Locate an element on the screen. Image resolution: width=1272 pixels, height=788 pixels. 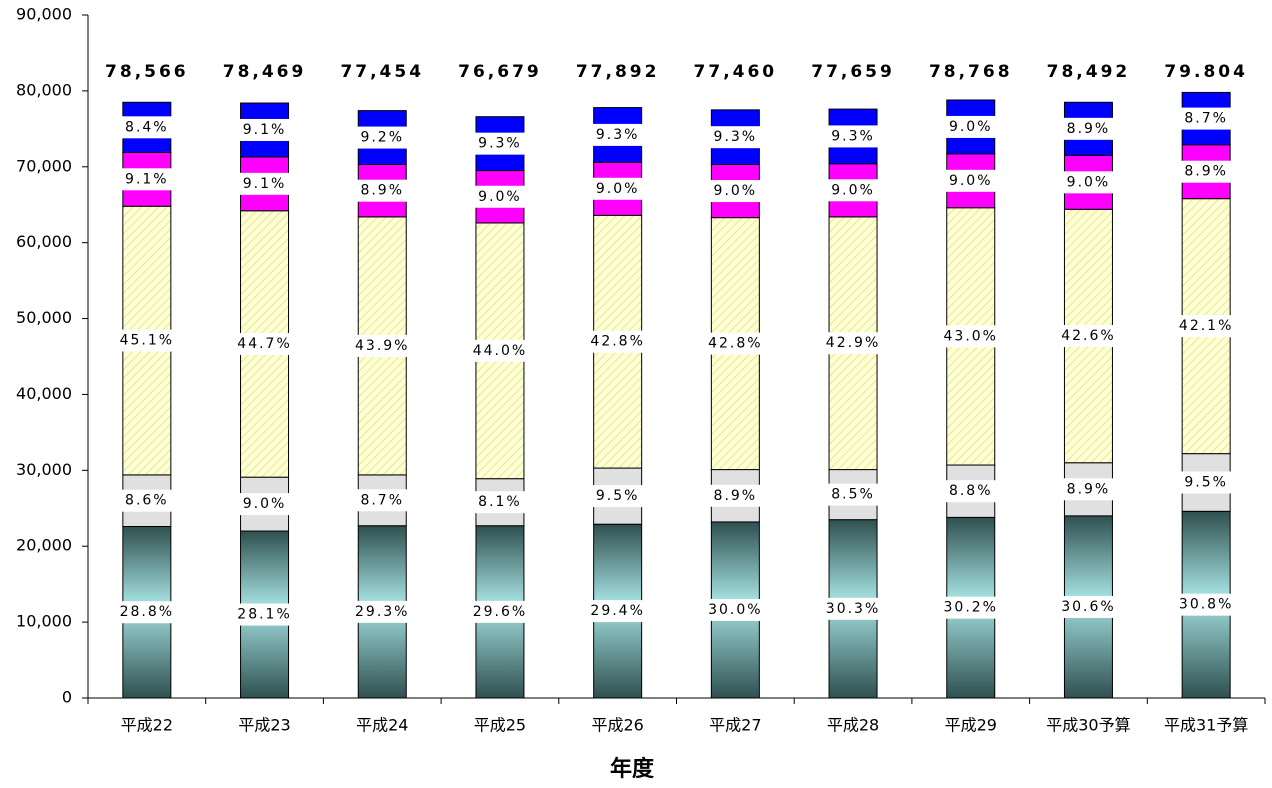
share-label-text: 44.7% is located at coordinates (264, 344).